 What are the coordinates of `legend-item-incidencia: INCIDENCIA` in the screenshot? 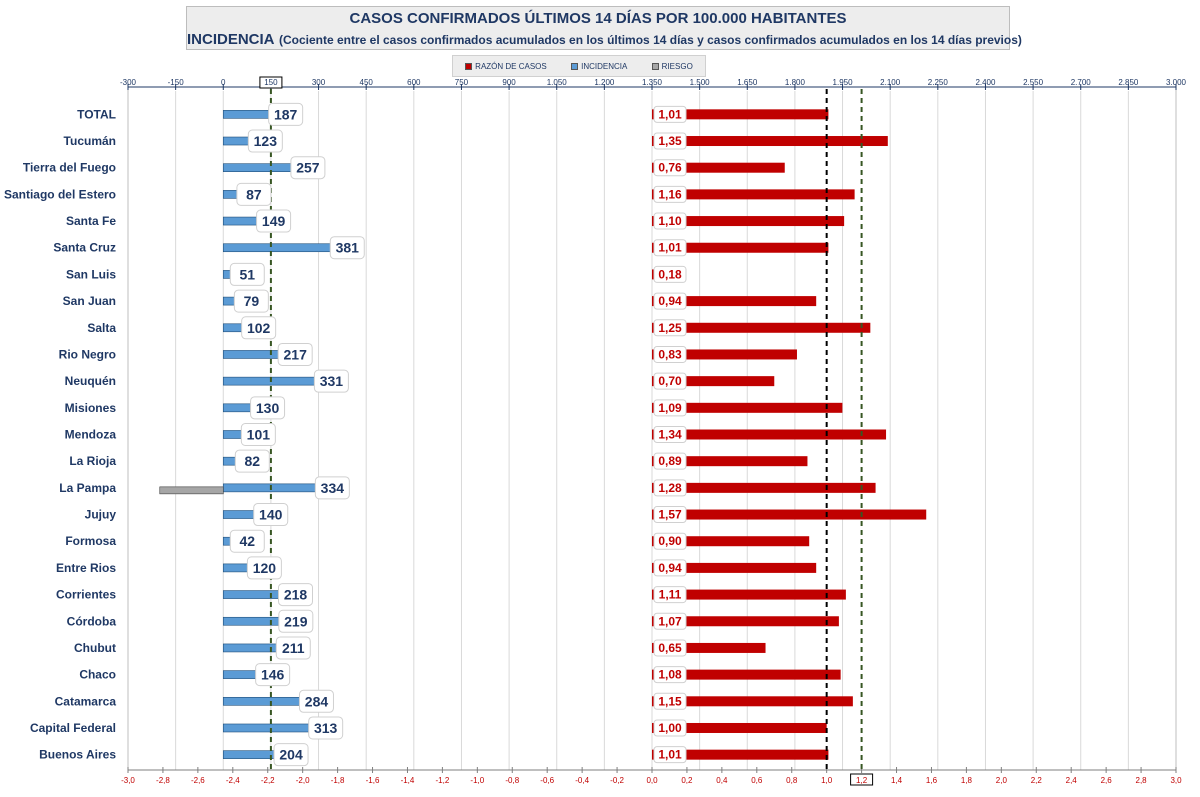 It's located at (599, 66).